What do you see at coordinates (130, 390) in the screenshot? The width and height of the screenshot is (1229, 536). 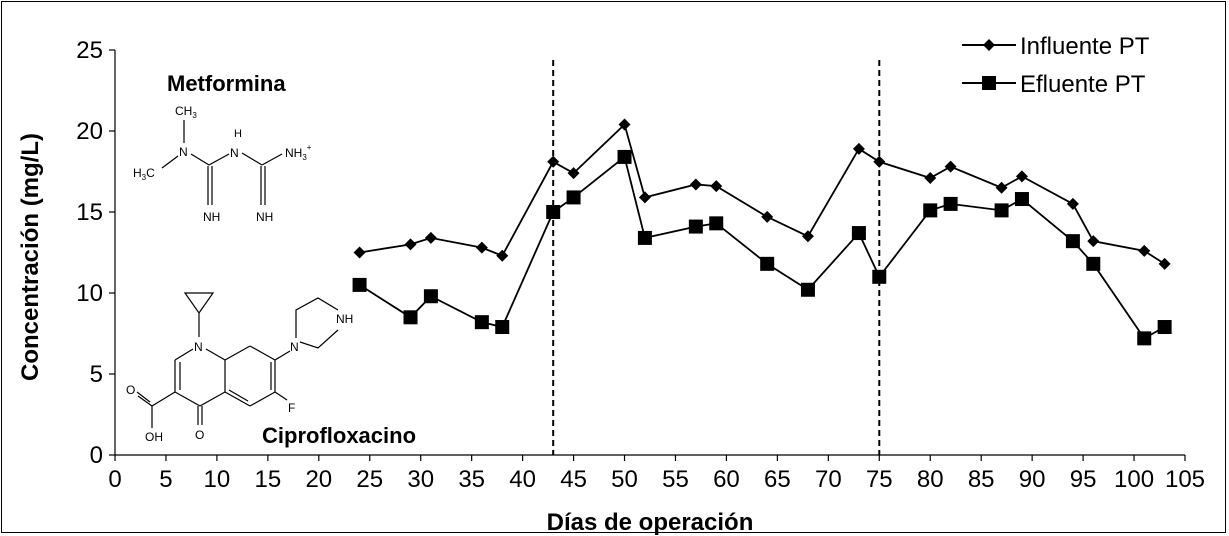 I see `cipro-o-acid: O` at bounding box center [130, 390].